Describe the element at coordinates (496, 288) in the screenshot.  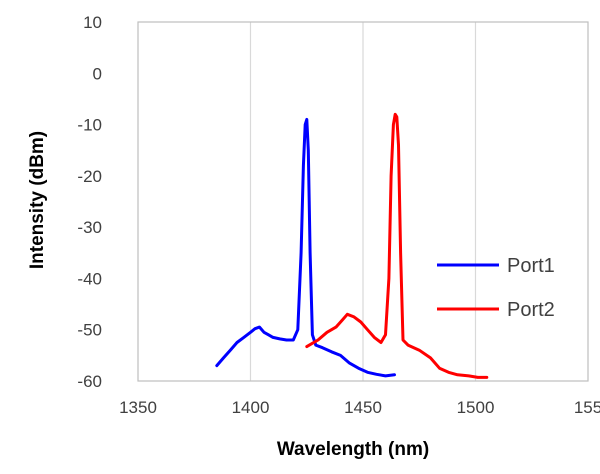
I see `legend: Port1 Port2` at that location.